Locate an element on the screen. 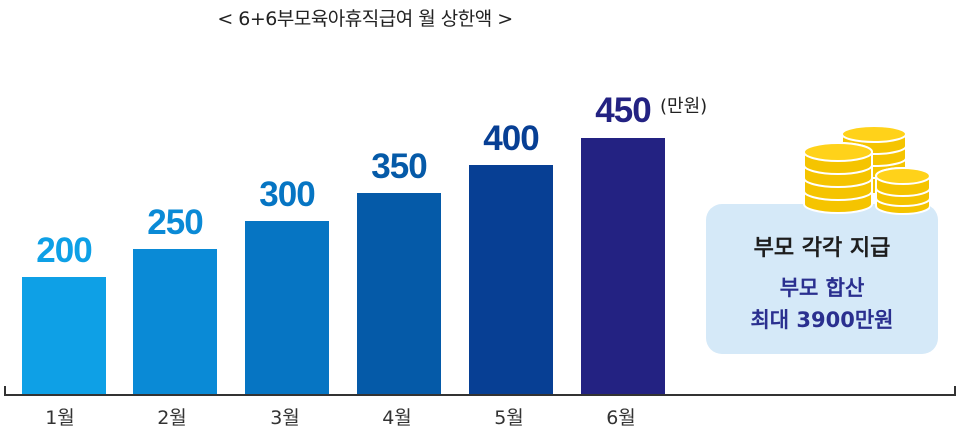  value-label-4: 350 is located at coordinates (399, 166).